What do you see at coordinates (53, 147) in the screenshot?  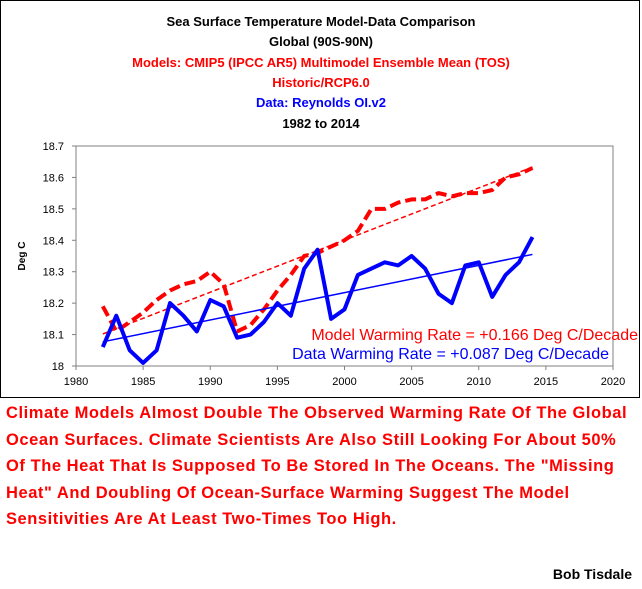 I see `y-tick-label: 18.7` at bounding box center [53, 147].